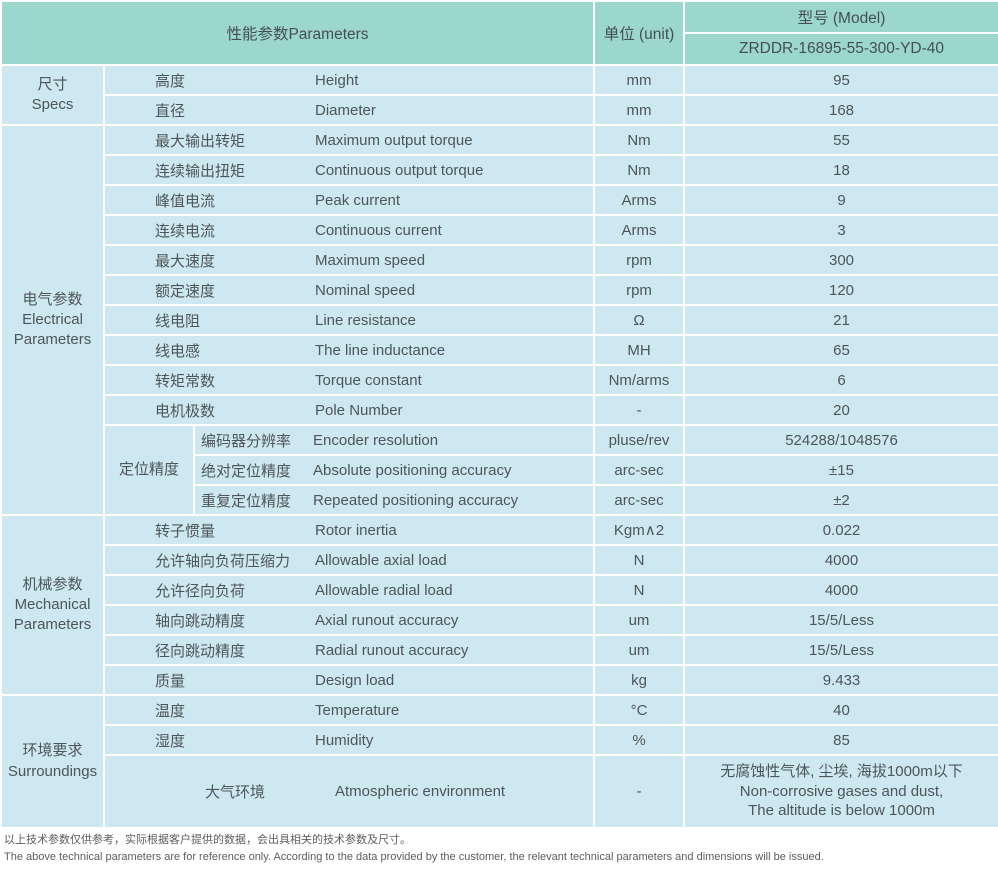 Image resolution: width=998 pixels, height=881 pixels. Describe the element at coordinates (394, 140) in the screenshot. I see `label-en: Maximum output torque` at that location.